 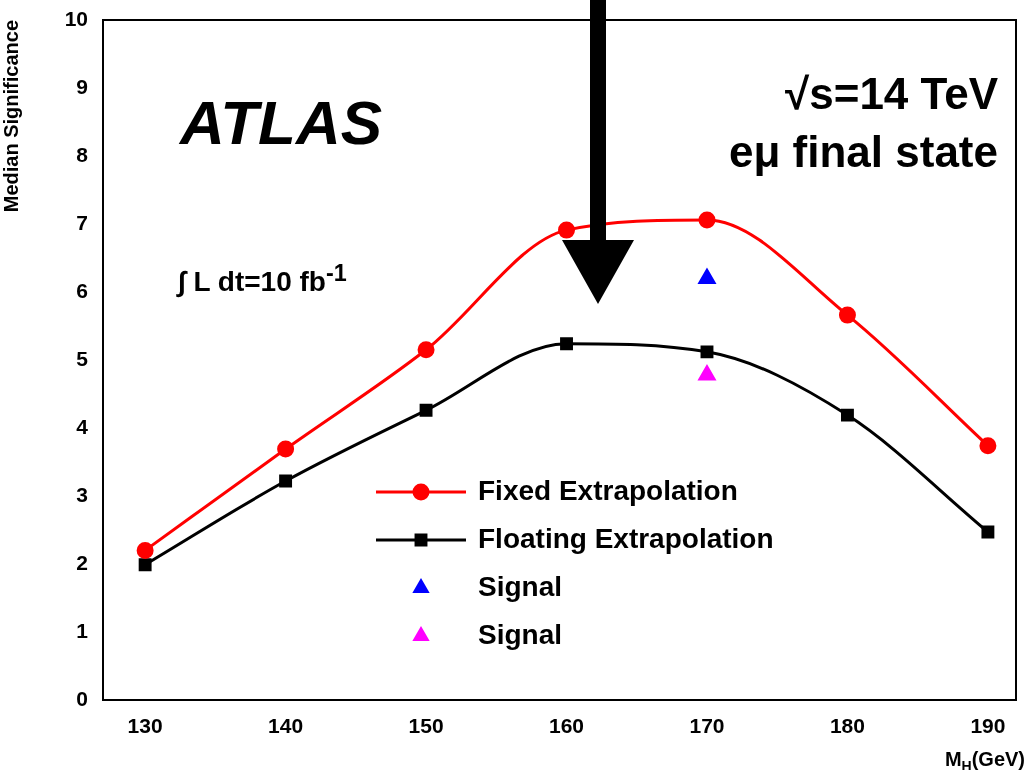 I want to click on x-tick-label: 170, so click(x=707, y=726).